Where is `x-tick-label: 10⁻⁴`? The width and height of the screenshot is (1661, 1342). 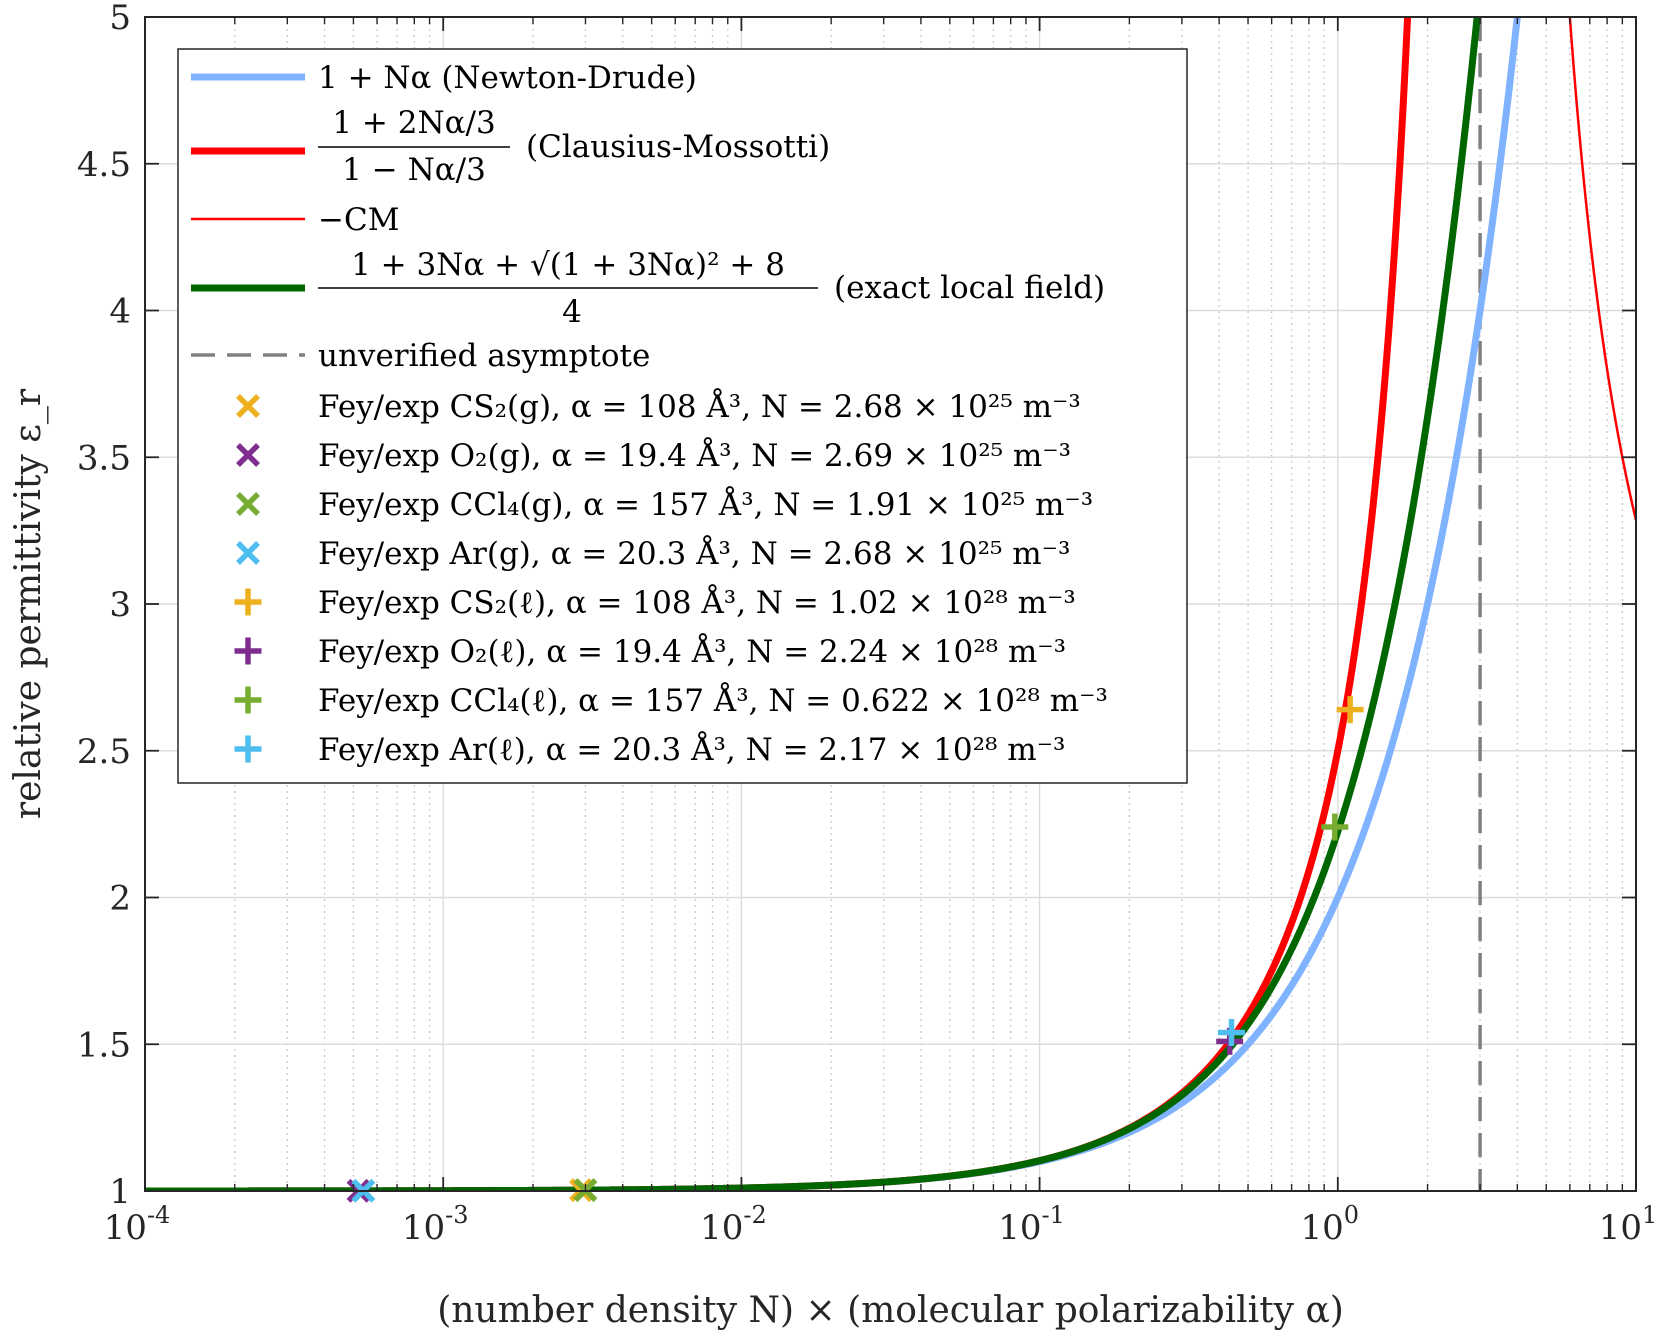 x-tick-label: 10⁻⁴ is located at coordinates (137, 1224).